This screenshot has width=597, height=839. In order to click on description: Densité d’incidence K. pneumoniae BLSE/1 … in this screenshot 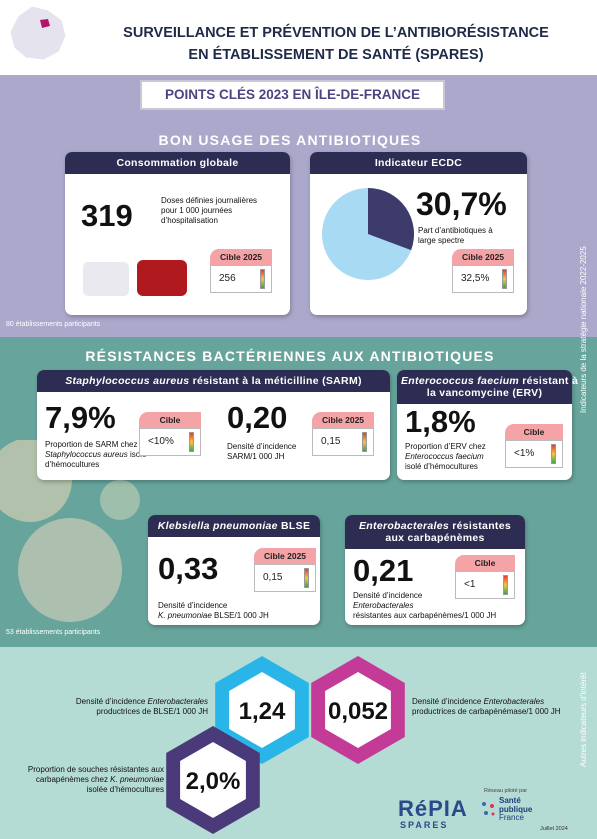, I will do `click(213, 611)`.